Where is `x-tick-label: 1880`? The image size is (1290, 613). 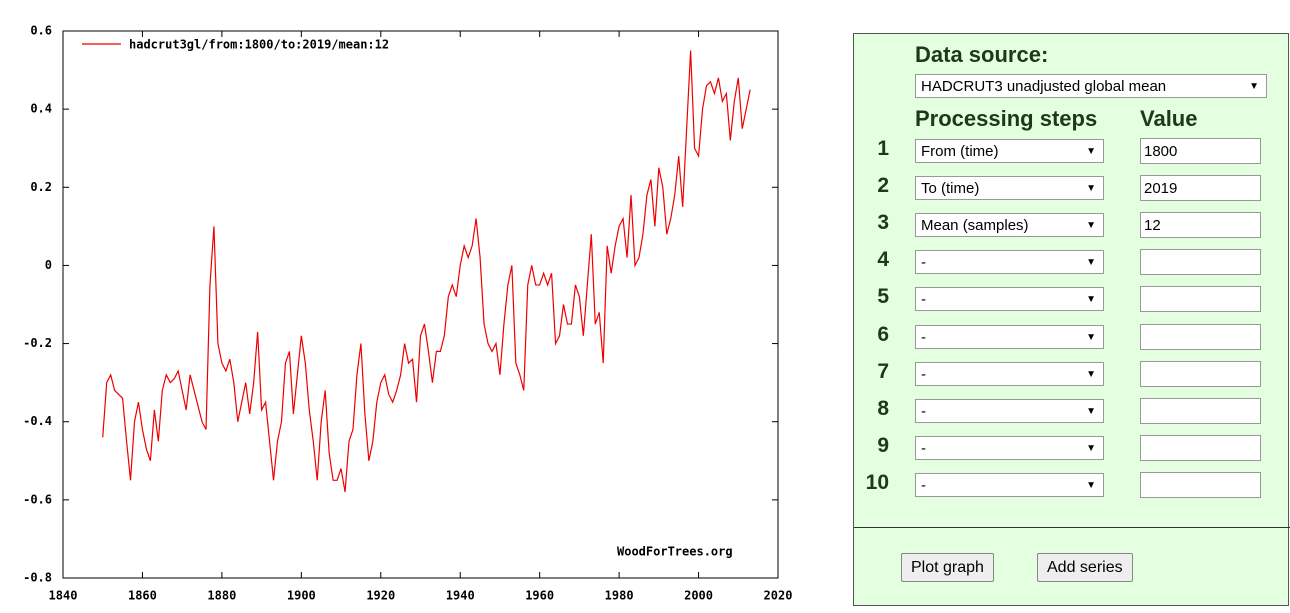 x-tick-label: 1880 is located at coordinates (221, 596).